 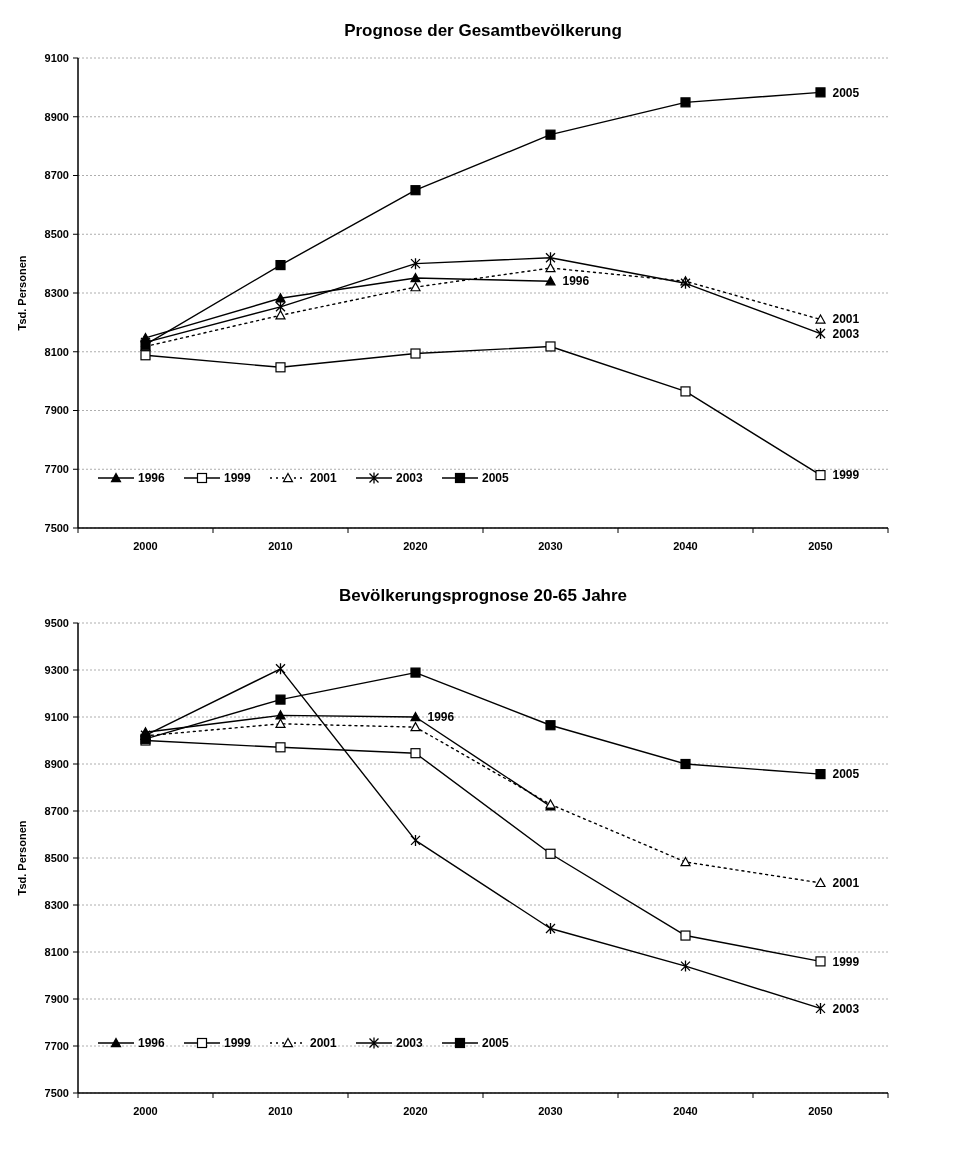 What do you see at coordinates (483, 595) in the screenshot?
I see `chart-title: Bevölkerungsprognose 20-65 Jahre` at bounding box center [483, 595].